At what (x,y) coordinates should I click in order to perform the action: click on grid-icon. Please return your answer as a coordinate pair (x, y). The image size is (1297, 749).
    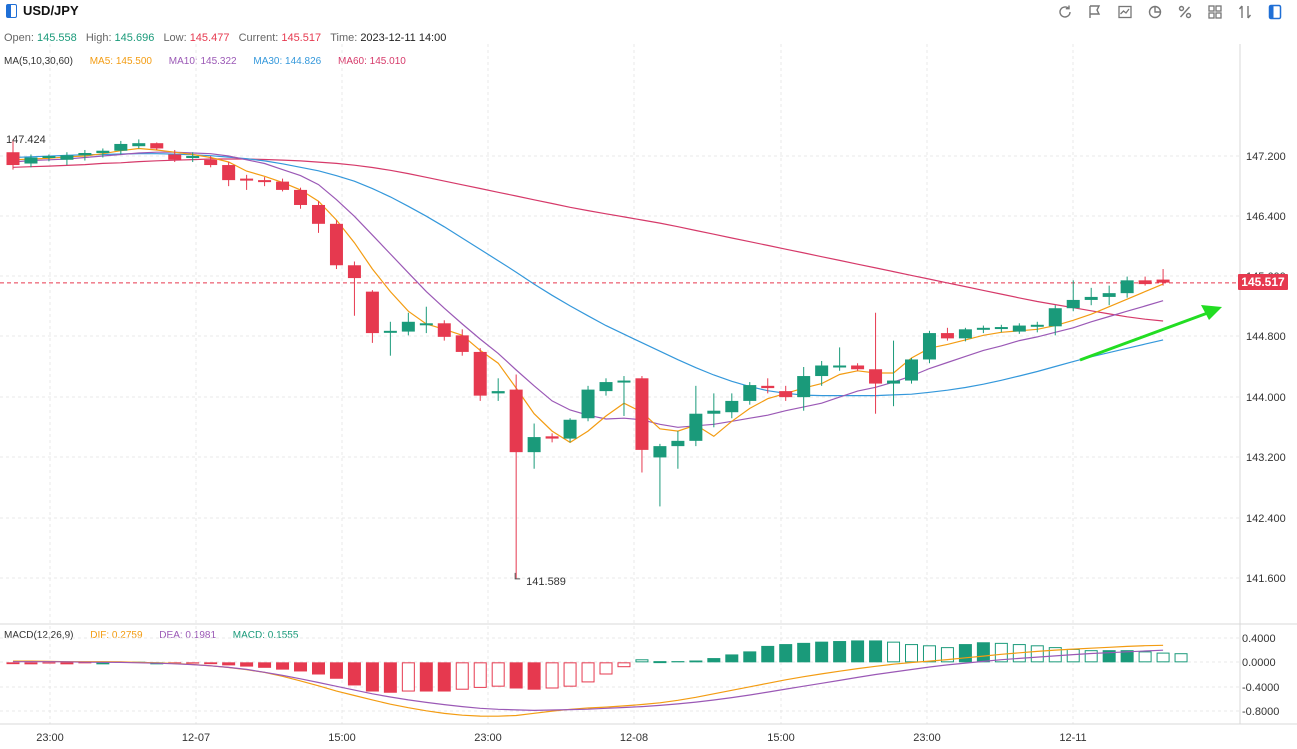
    Looking at the image, I should click on (1215, 12).